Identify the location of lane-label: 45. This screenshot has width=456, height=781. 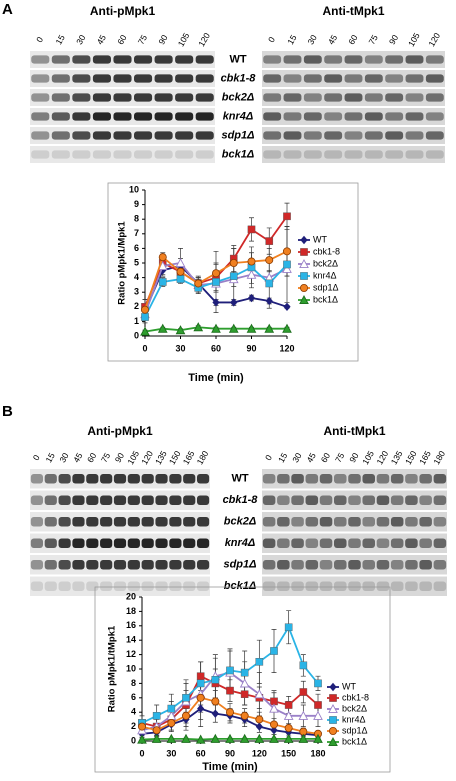
(102, 39).